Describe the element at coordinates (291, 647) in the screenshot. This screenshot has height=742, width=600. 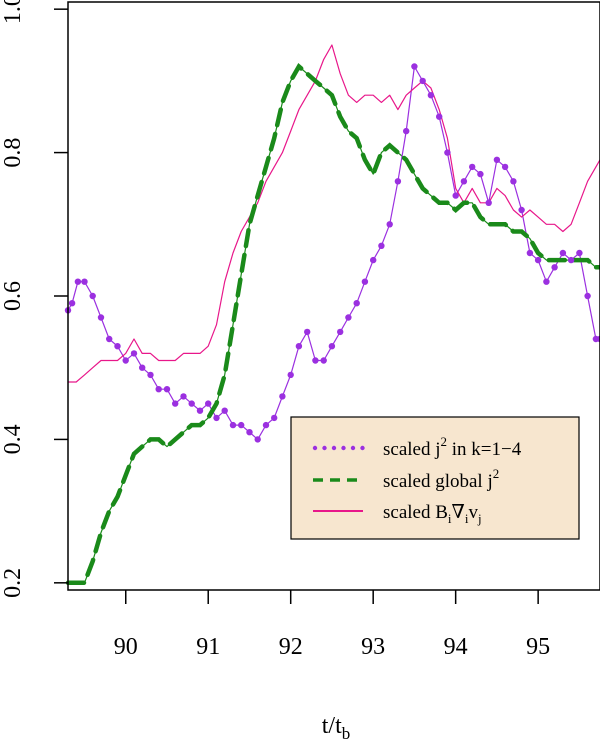
I see `x-tick-label: 92` at that location.